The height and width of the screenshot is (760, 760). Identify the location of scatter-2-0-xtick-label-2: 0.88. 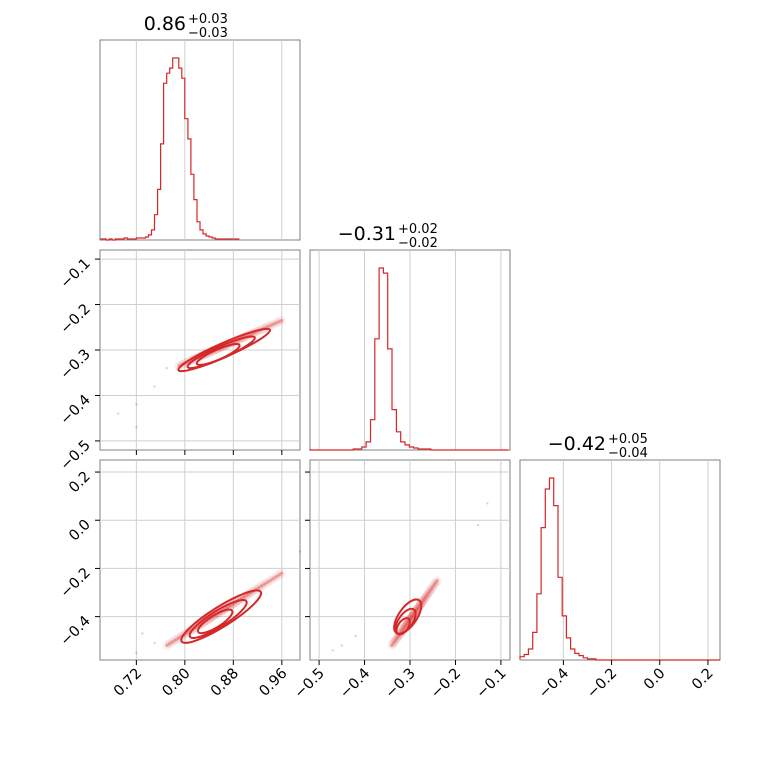
(225, 683).